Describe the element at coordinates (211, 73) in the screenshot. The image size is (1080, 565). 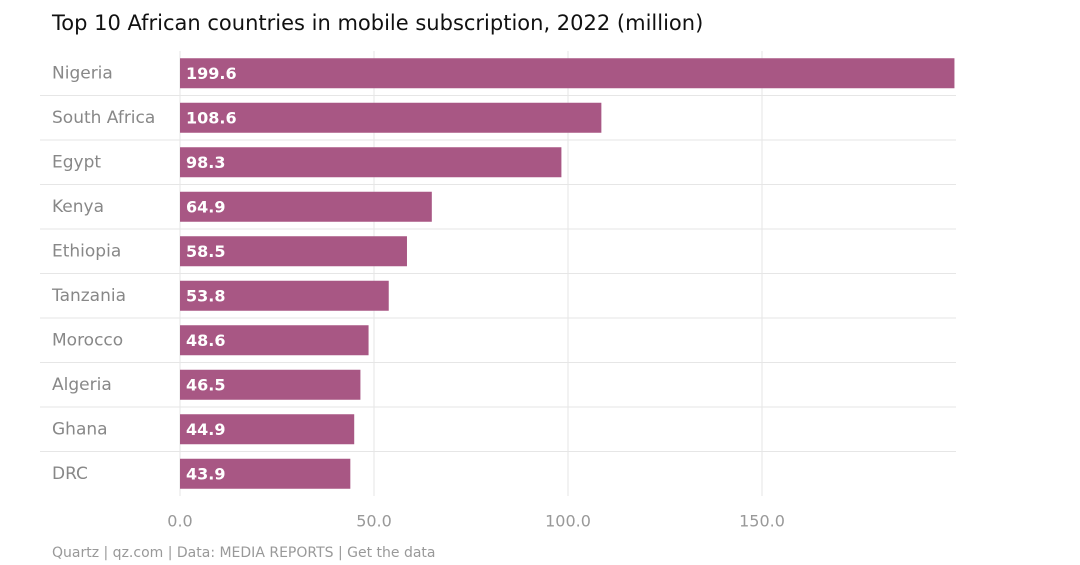
I see `value-label: 199.6` at that location.